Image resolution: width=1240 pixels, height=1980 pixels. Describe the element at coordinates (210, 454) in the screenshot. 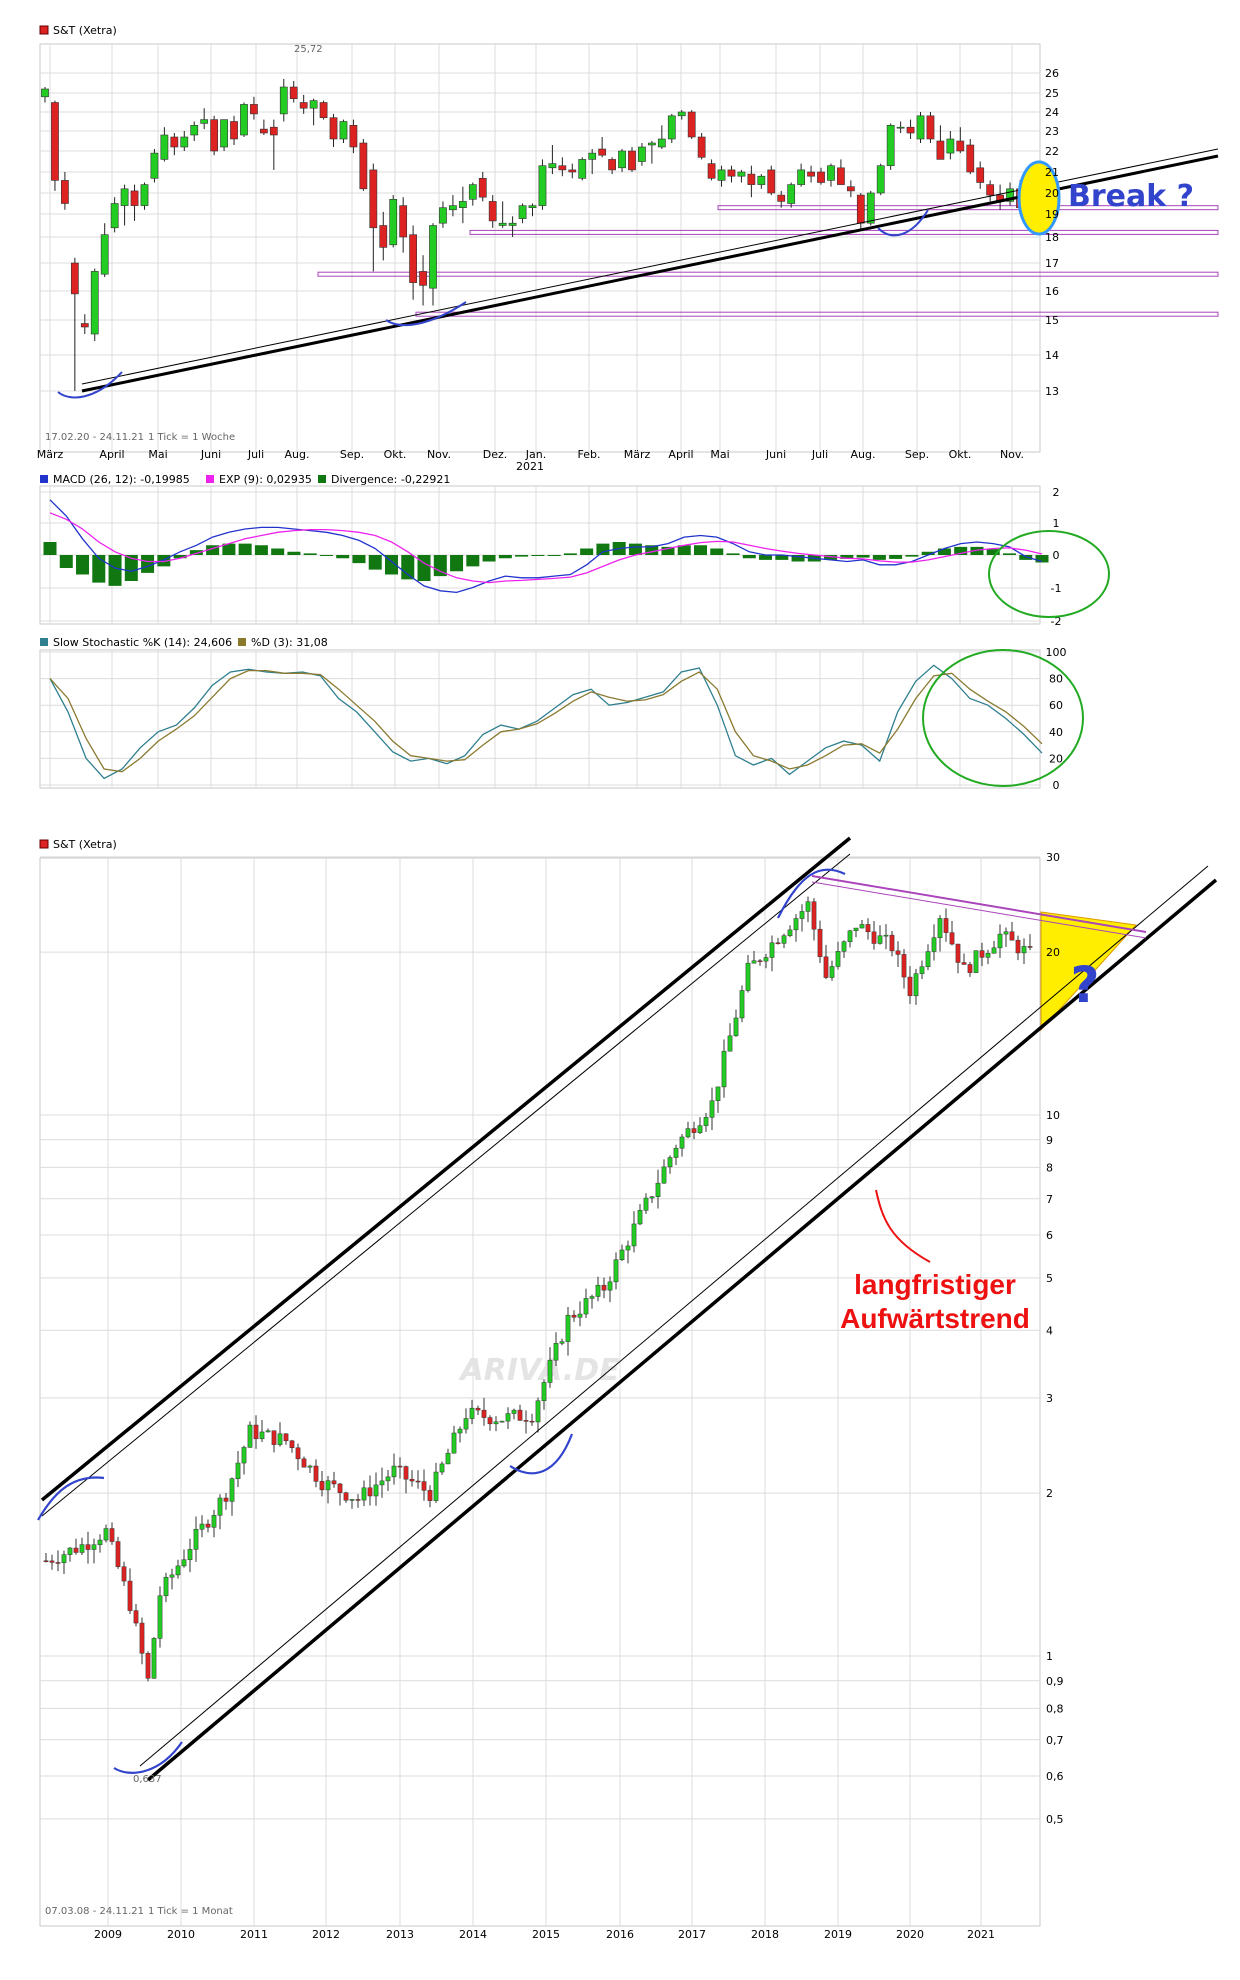

I see `weekly-x-tick: Juni` at that location.